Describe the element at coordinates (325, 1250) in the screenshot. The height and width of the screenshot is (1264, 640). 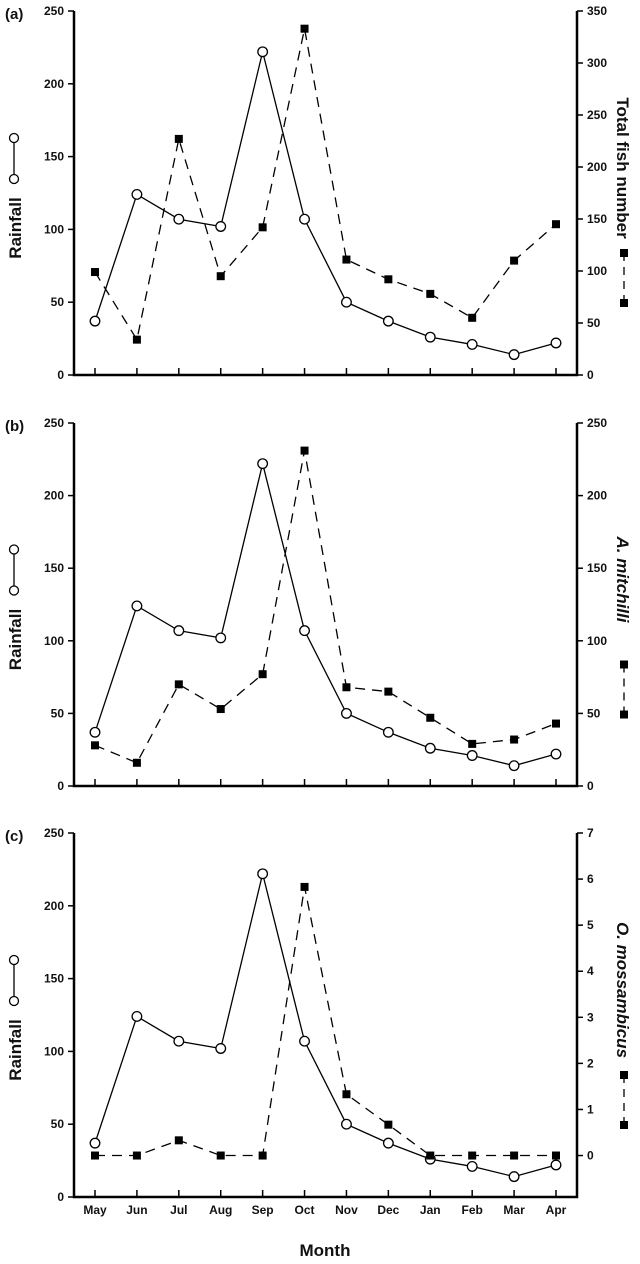
I see `x-axis-title: Month` at that location.